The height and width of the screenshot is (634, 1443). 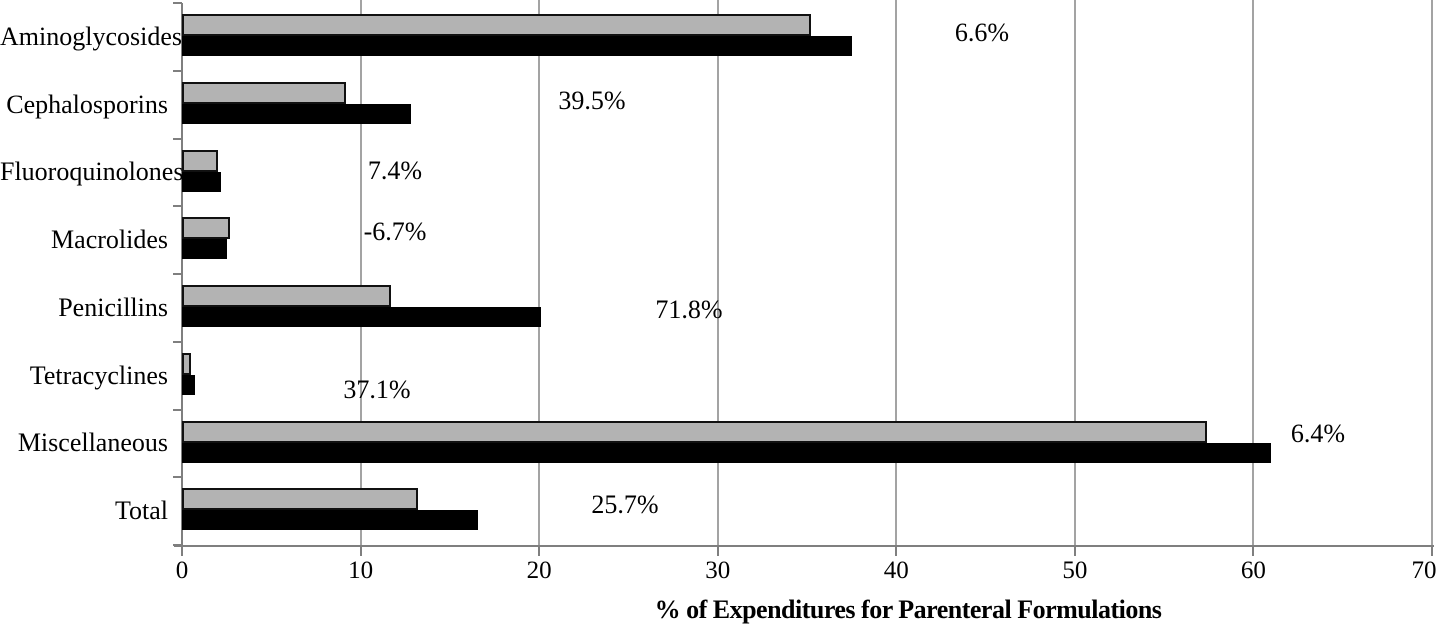 I want to click on x-tick-label: 50, so click(x=1075, y=570).